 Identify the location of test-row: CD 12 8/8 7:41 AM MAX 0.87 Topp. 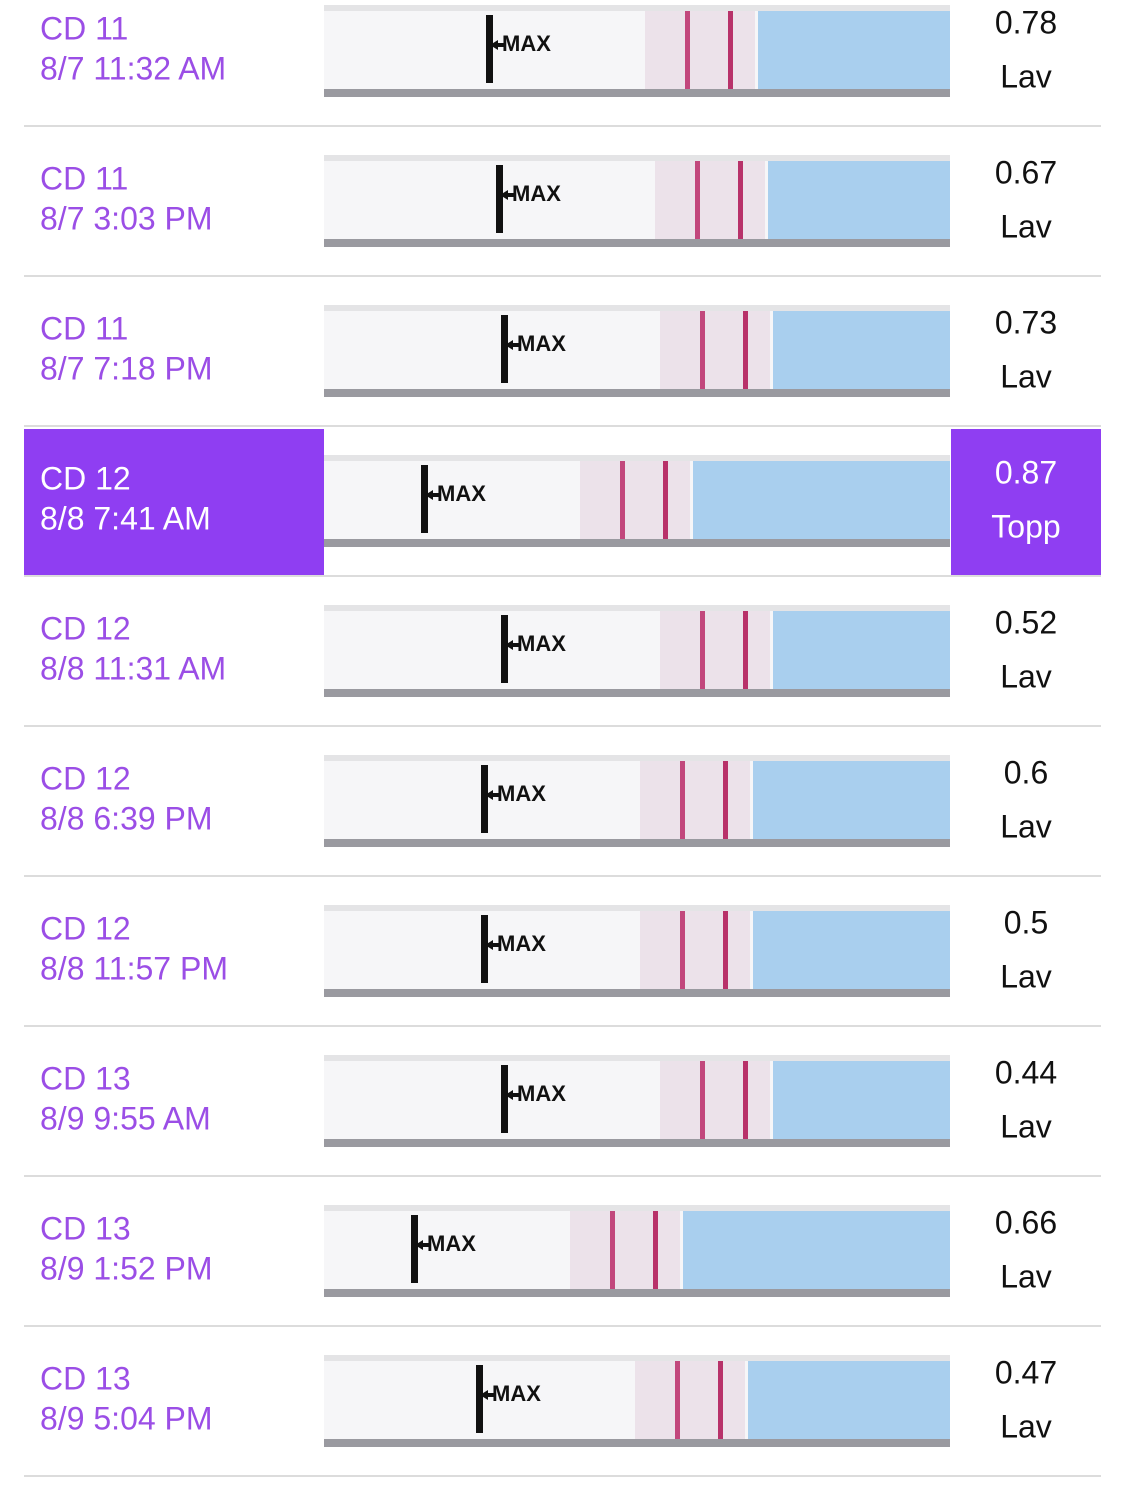
(562, 503).